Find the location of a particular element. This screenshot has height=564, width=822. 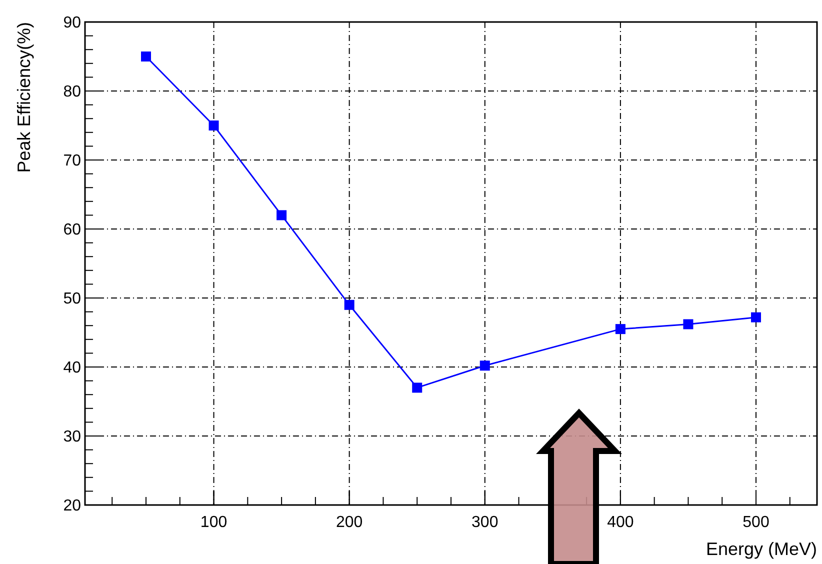

x-axis-title: Energy (MeV) is located at coordinates (761, 549).